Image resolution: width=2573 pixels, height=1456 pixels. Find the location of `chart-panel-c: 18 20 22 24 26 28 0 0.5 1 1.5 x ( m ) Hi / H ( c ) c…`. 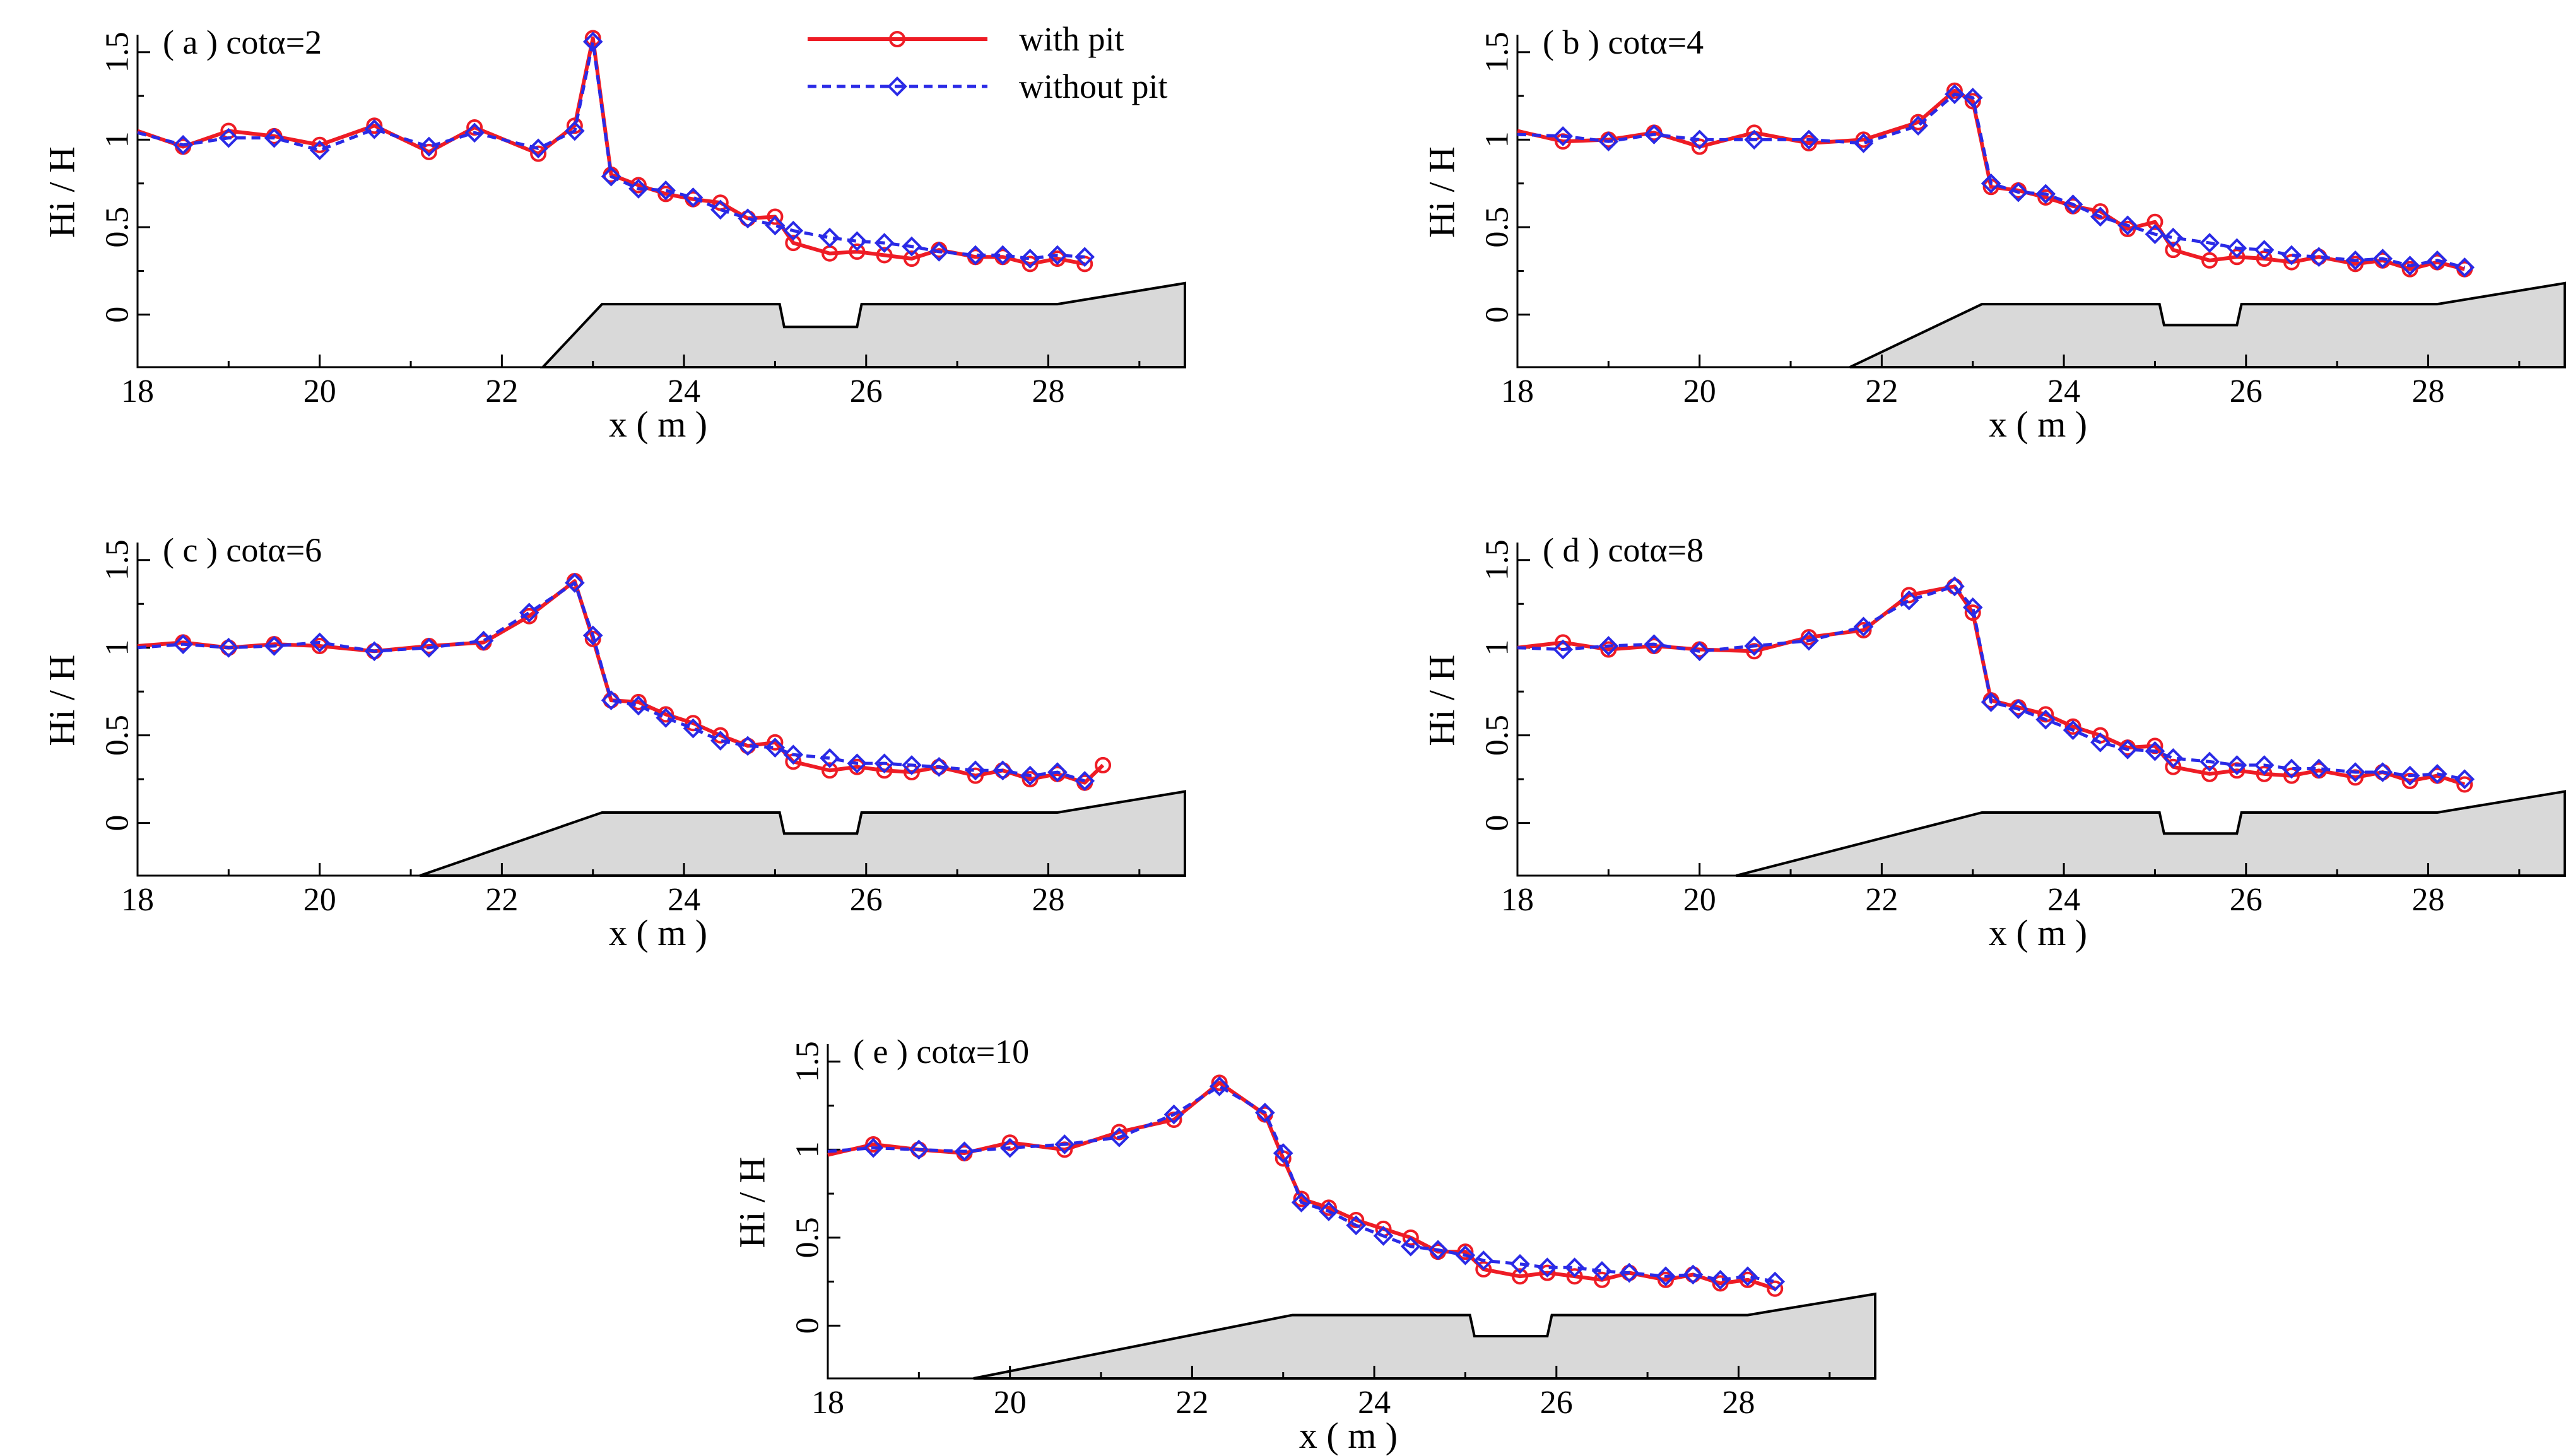

chart-panel-c: 18 20 22 24 26 28 0 0.5 1 1.5 x ( m ) Hi / H ( c ) c… is located at coordinates (614, 742).